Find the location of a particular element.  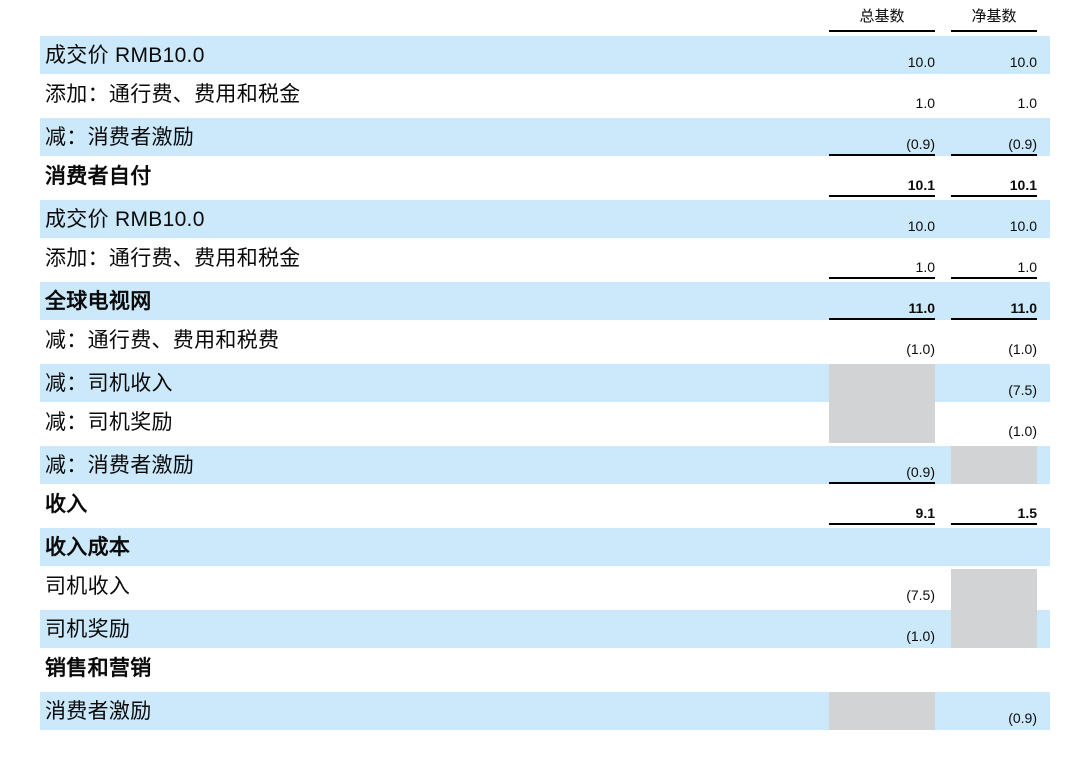

table-row: 减：司机奖励 (1.0) is located at coordinates (545, 422).